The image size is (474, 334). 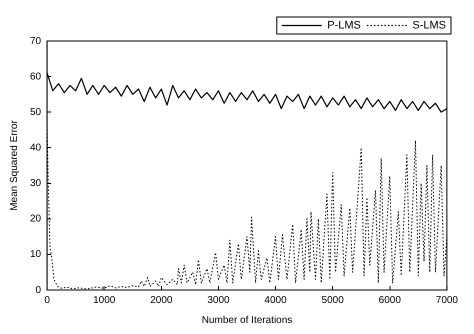 I want to click on y-axis-title: Mean Squared Error, so click(x=14, y=165).